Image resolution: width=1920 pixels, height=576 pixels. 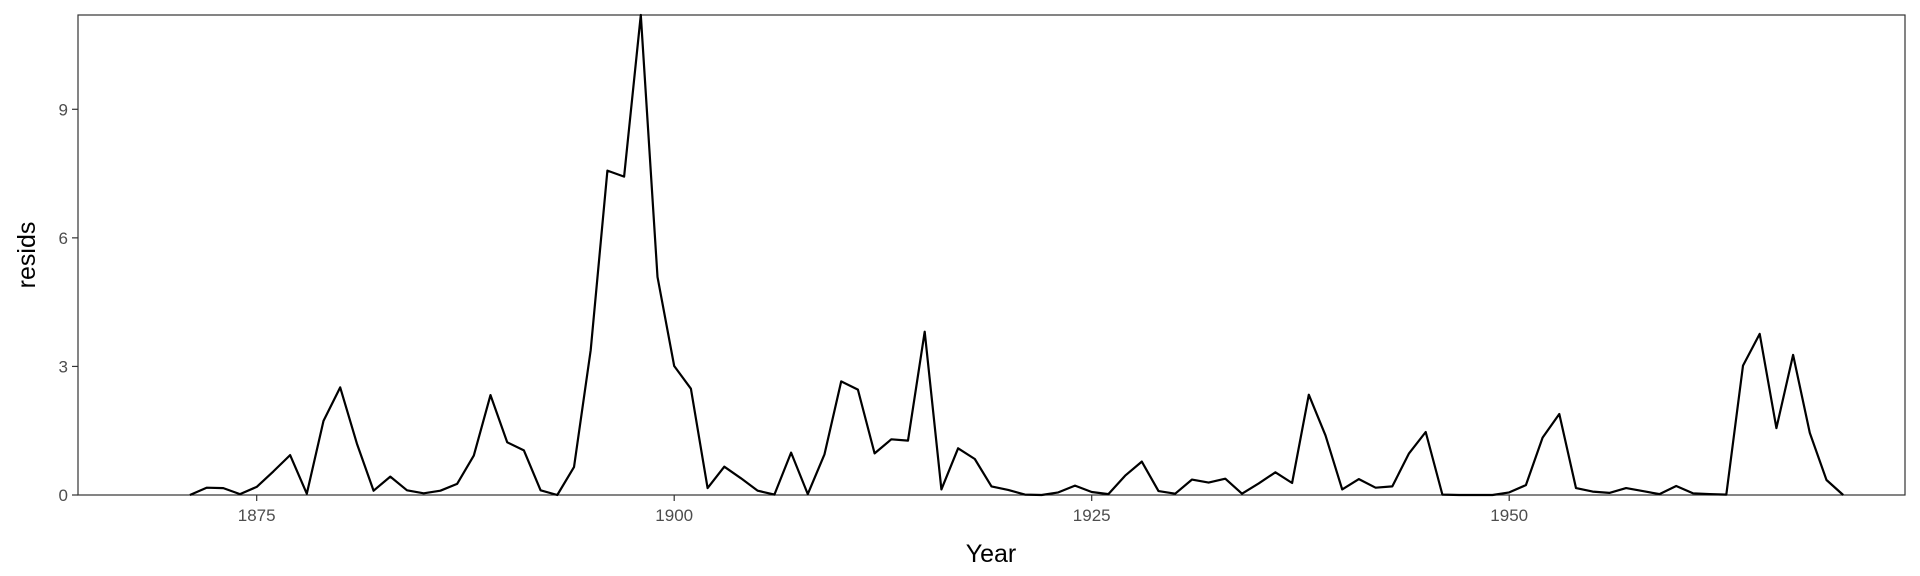 I want to click on y-axis-ticks: 0 3 6 9, so click(x=68, y=302).